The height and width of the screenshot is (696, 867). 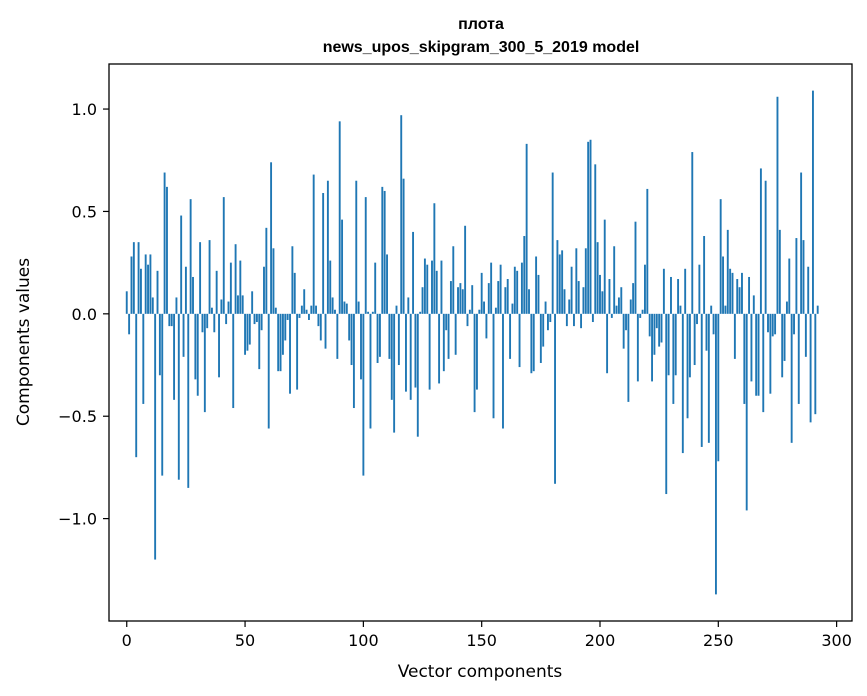 I want to click on x-axis-label: Vector components, so click(x=480, y=672).